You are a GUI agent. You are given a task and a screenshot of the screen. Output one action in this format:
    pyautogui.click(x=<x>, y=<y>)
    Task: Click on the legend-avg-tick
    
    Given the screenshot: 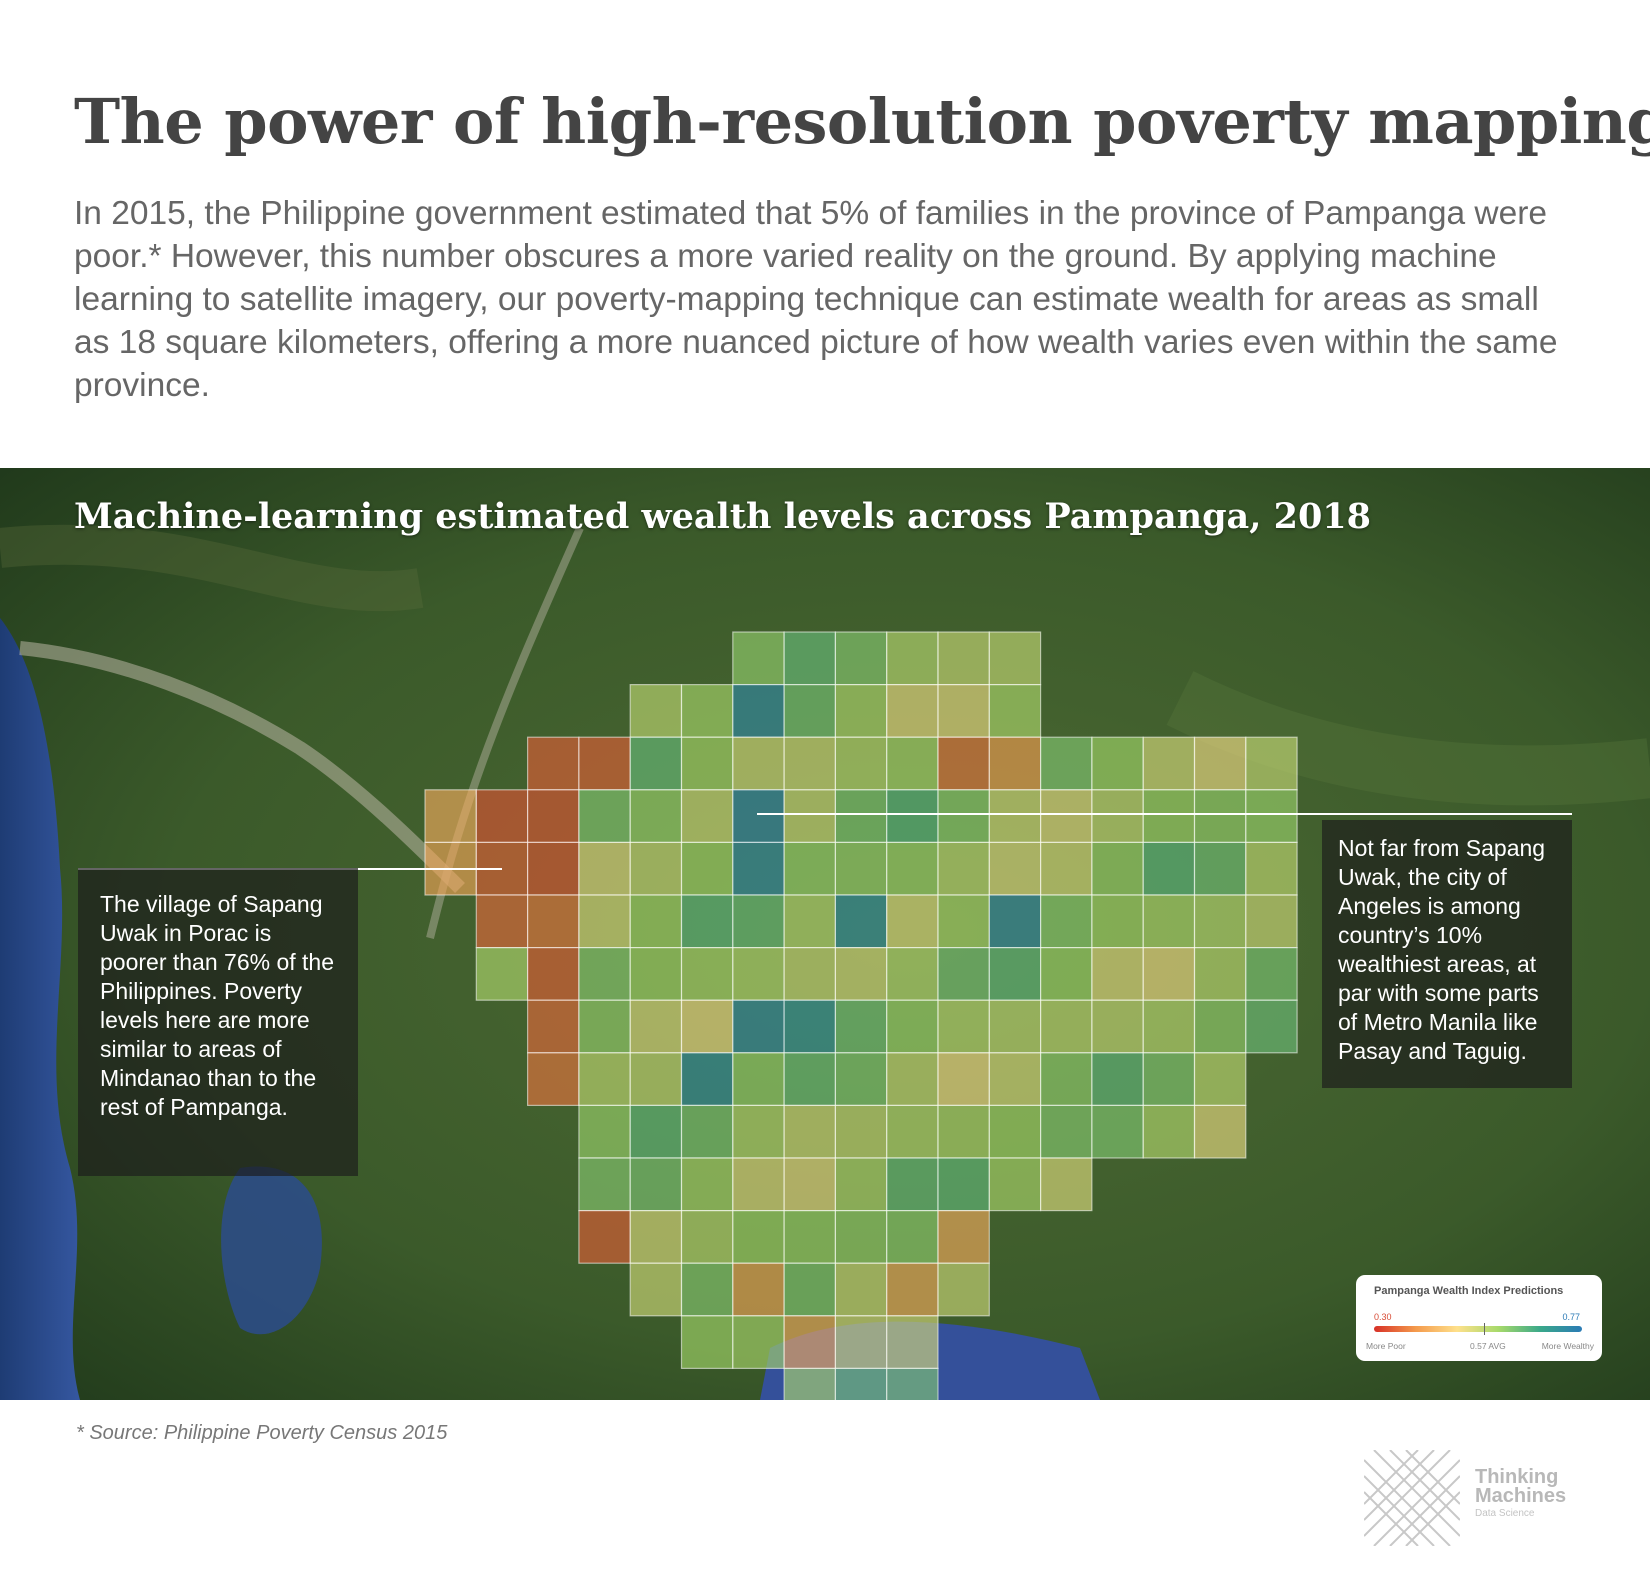 What is the action you would take?
    pyautogui.click(x=1484, y=1329)
    